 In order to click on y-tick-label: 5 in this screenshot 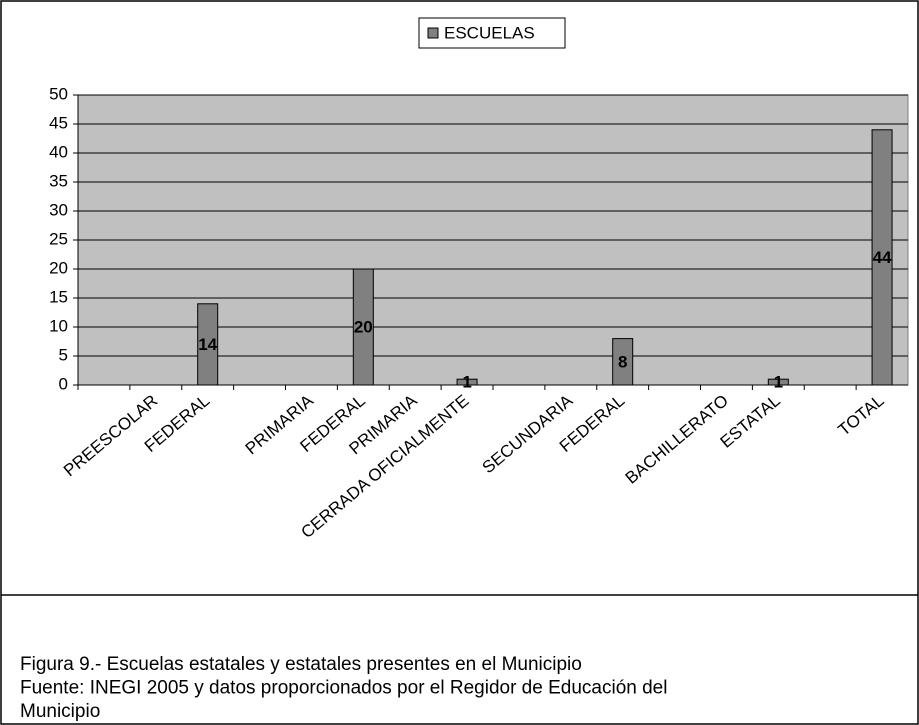, I will do `click(63, 354)`.